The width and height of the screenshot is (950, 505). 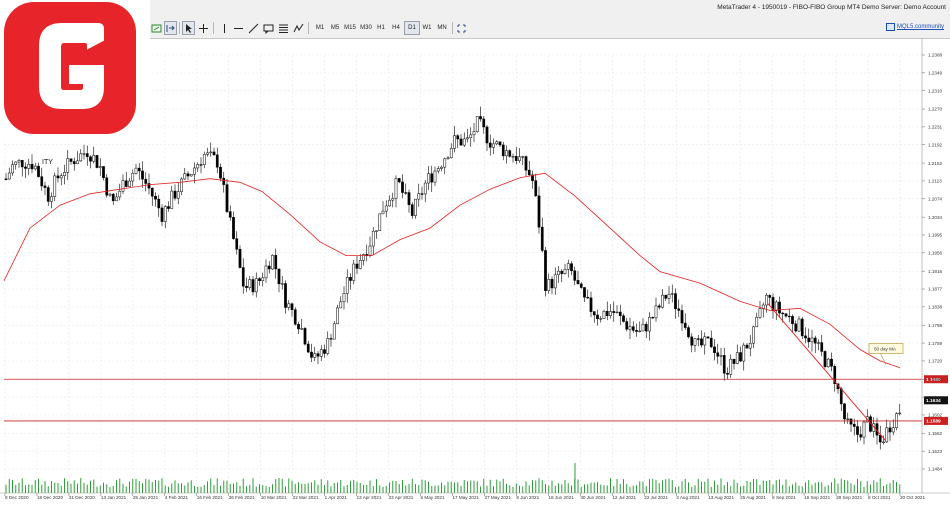 What do you see at coordinates (656, 497) in the screenshot?
I see `date-tick-label: 22 Jul 2021` at bounding box center [656, 497].